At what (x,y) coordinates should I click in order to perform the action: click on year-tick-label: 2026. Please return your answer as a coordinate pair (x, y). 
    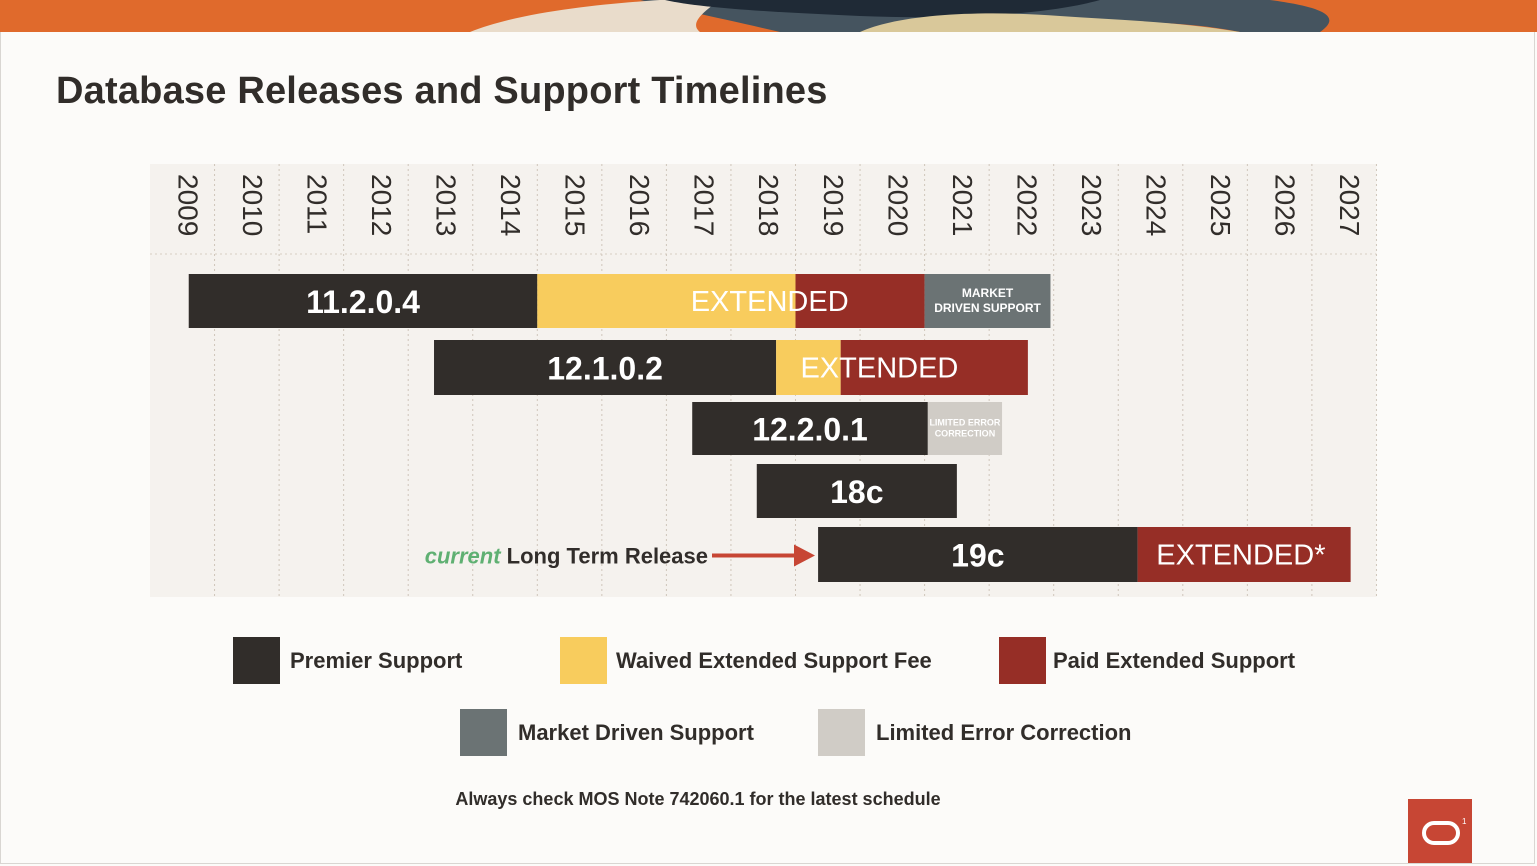
    Looking at the image, I should click on (1285, 205).